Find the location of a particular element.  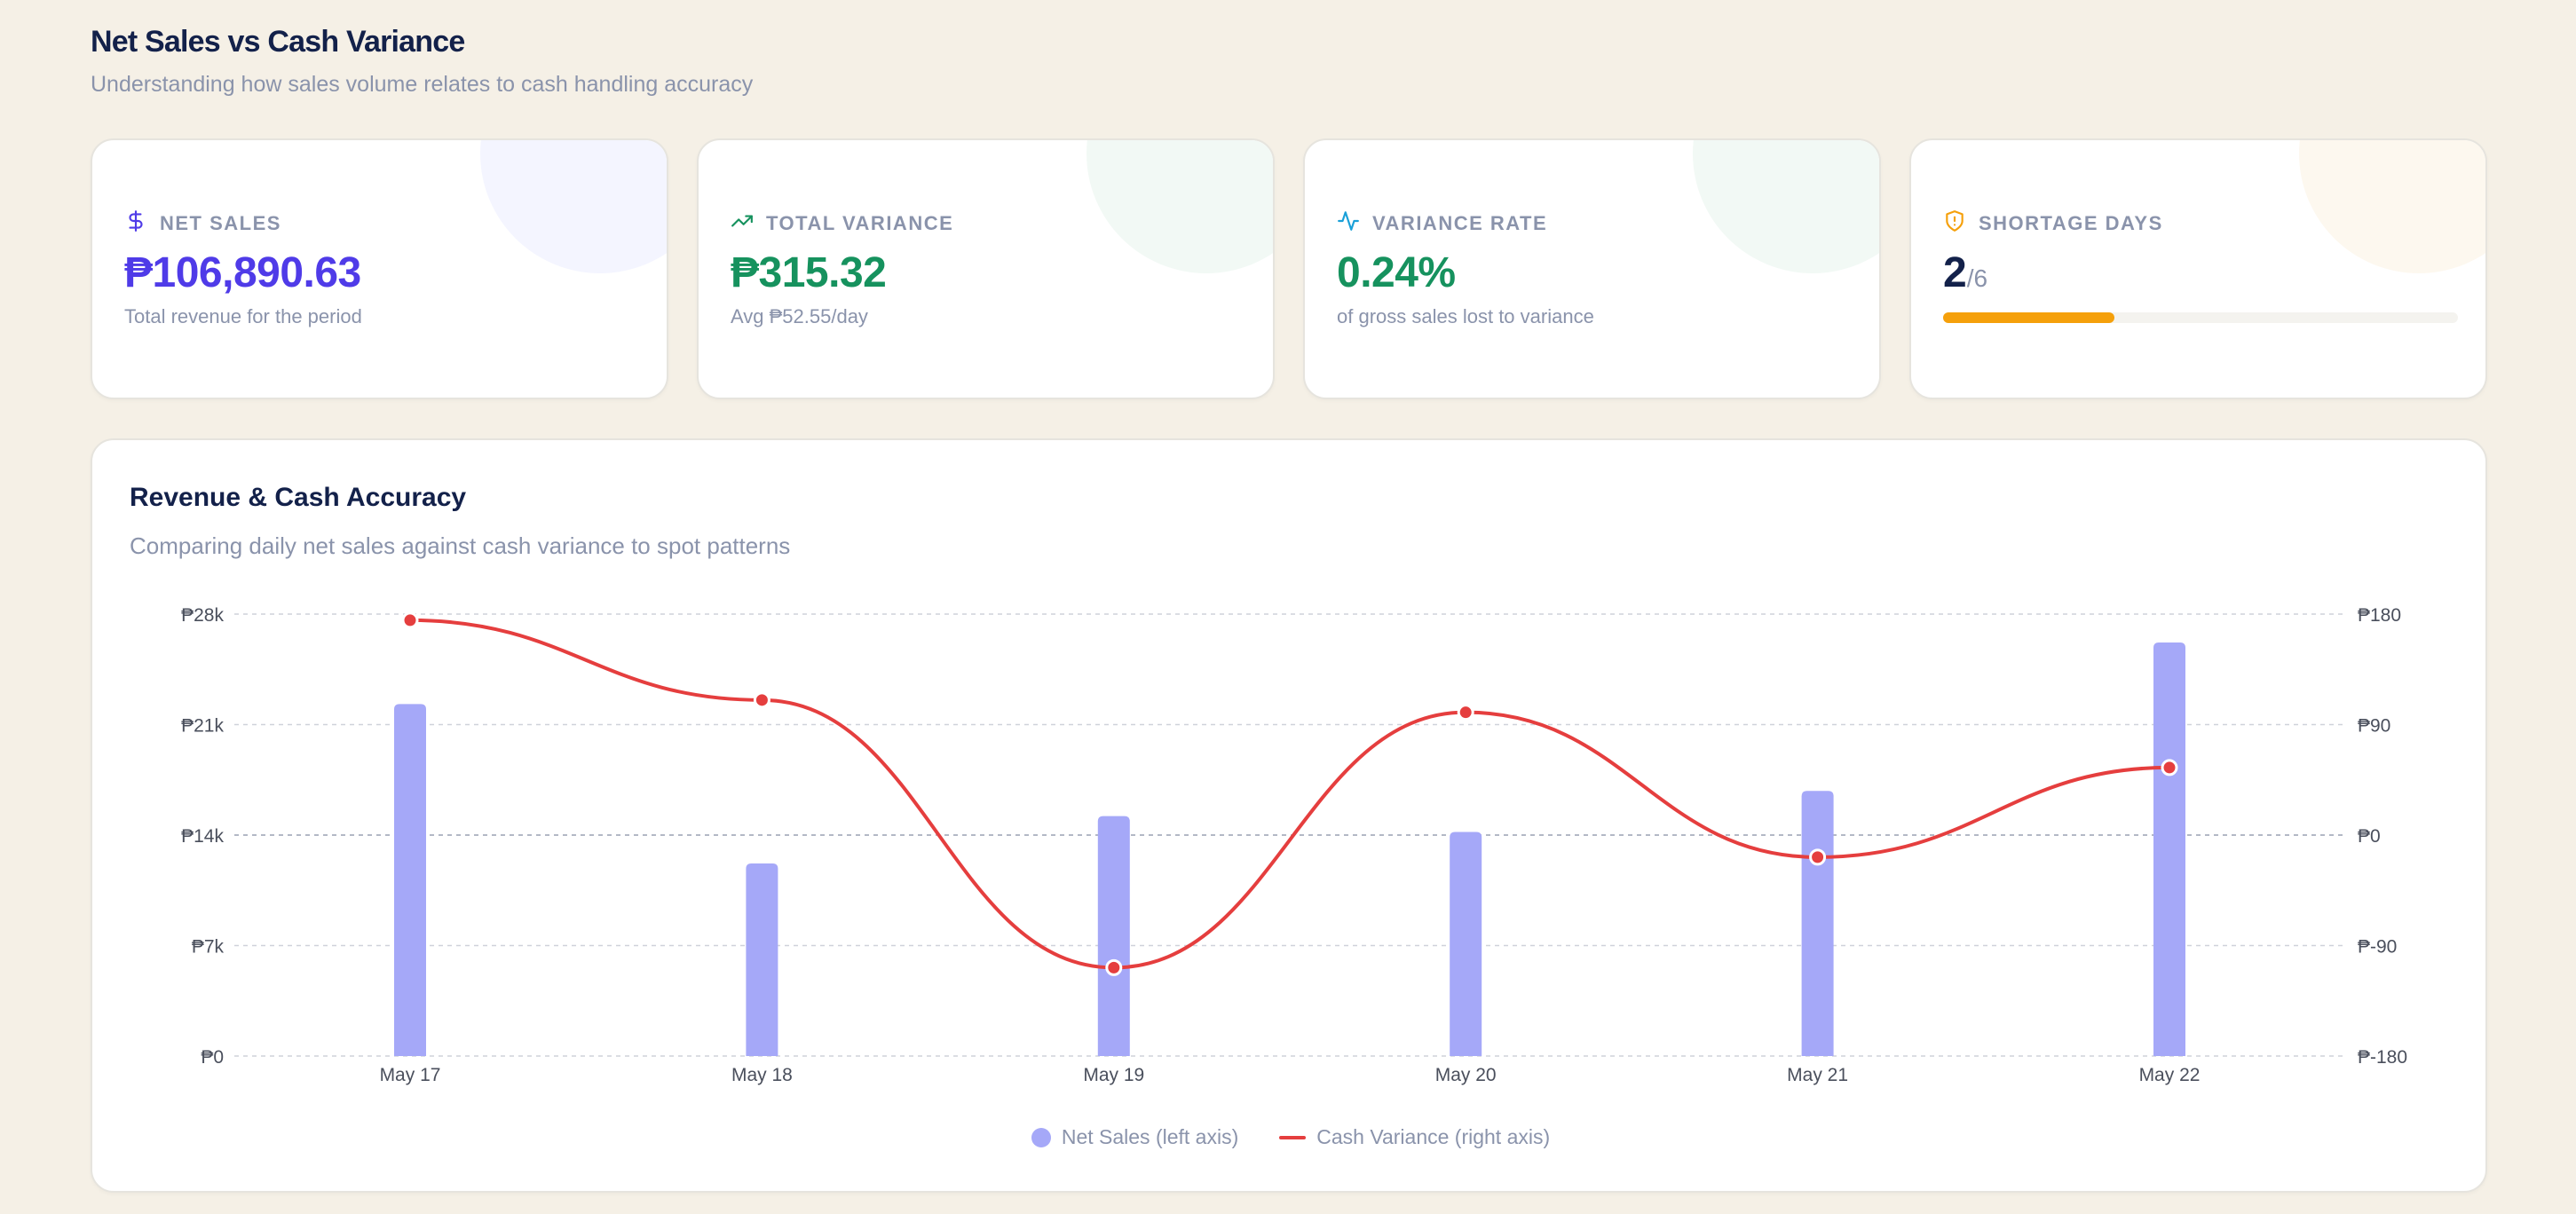

page-title: Net Sales vs Cash Variance is located at coordinates (278, 42).